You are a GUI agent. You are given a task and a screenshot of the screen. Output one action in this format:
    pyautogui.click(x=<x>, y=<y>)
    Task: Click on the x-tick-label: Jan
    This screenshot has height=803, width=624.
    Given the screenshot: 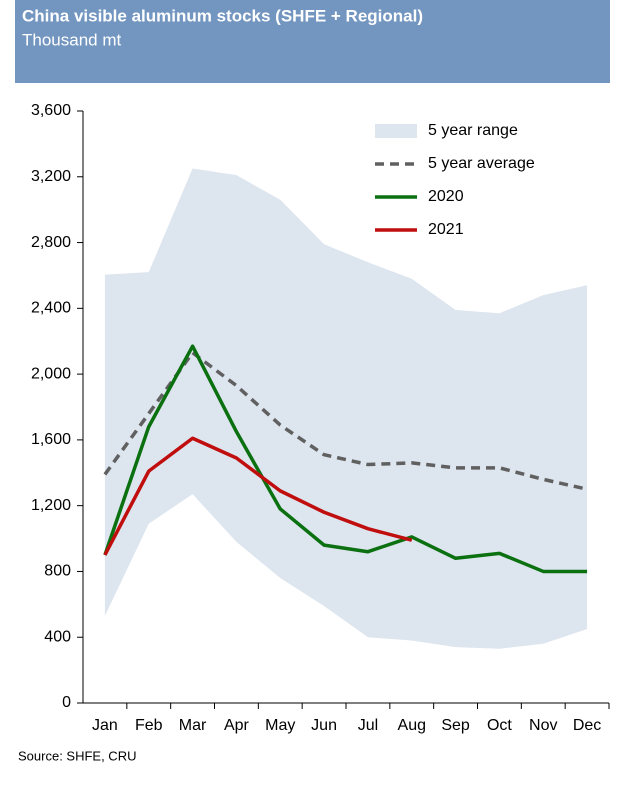 What is the action you would take?
    pyautogui.click(x=105, y=725)
    